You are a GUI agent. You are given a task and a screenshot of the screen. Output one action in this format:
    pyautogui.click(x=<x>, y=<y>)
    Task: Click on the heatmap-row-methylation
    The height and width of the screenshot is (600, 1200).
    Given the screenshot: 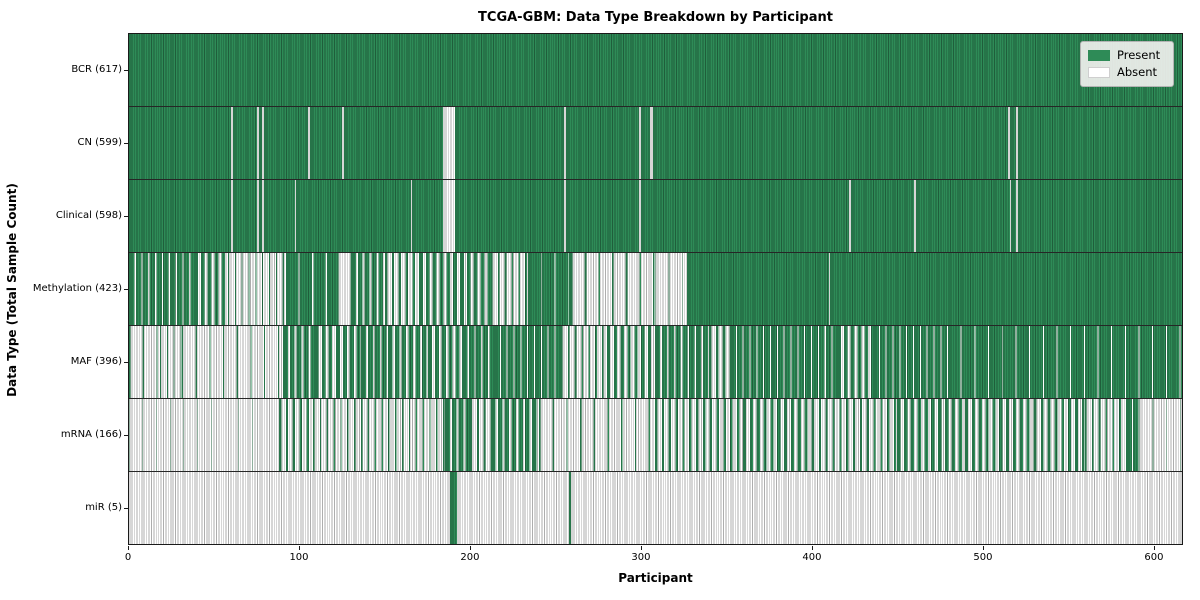 What is the action you would take?
    pyautogui.click(x=655, y=288)
    